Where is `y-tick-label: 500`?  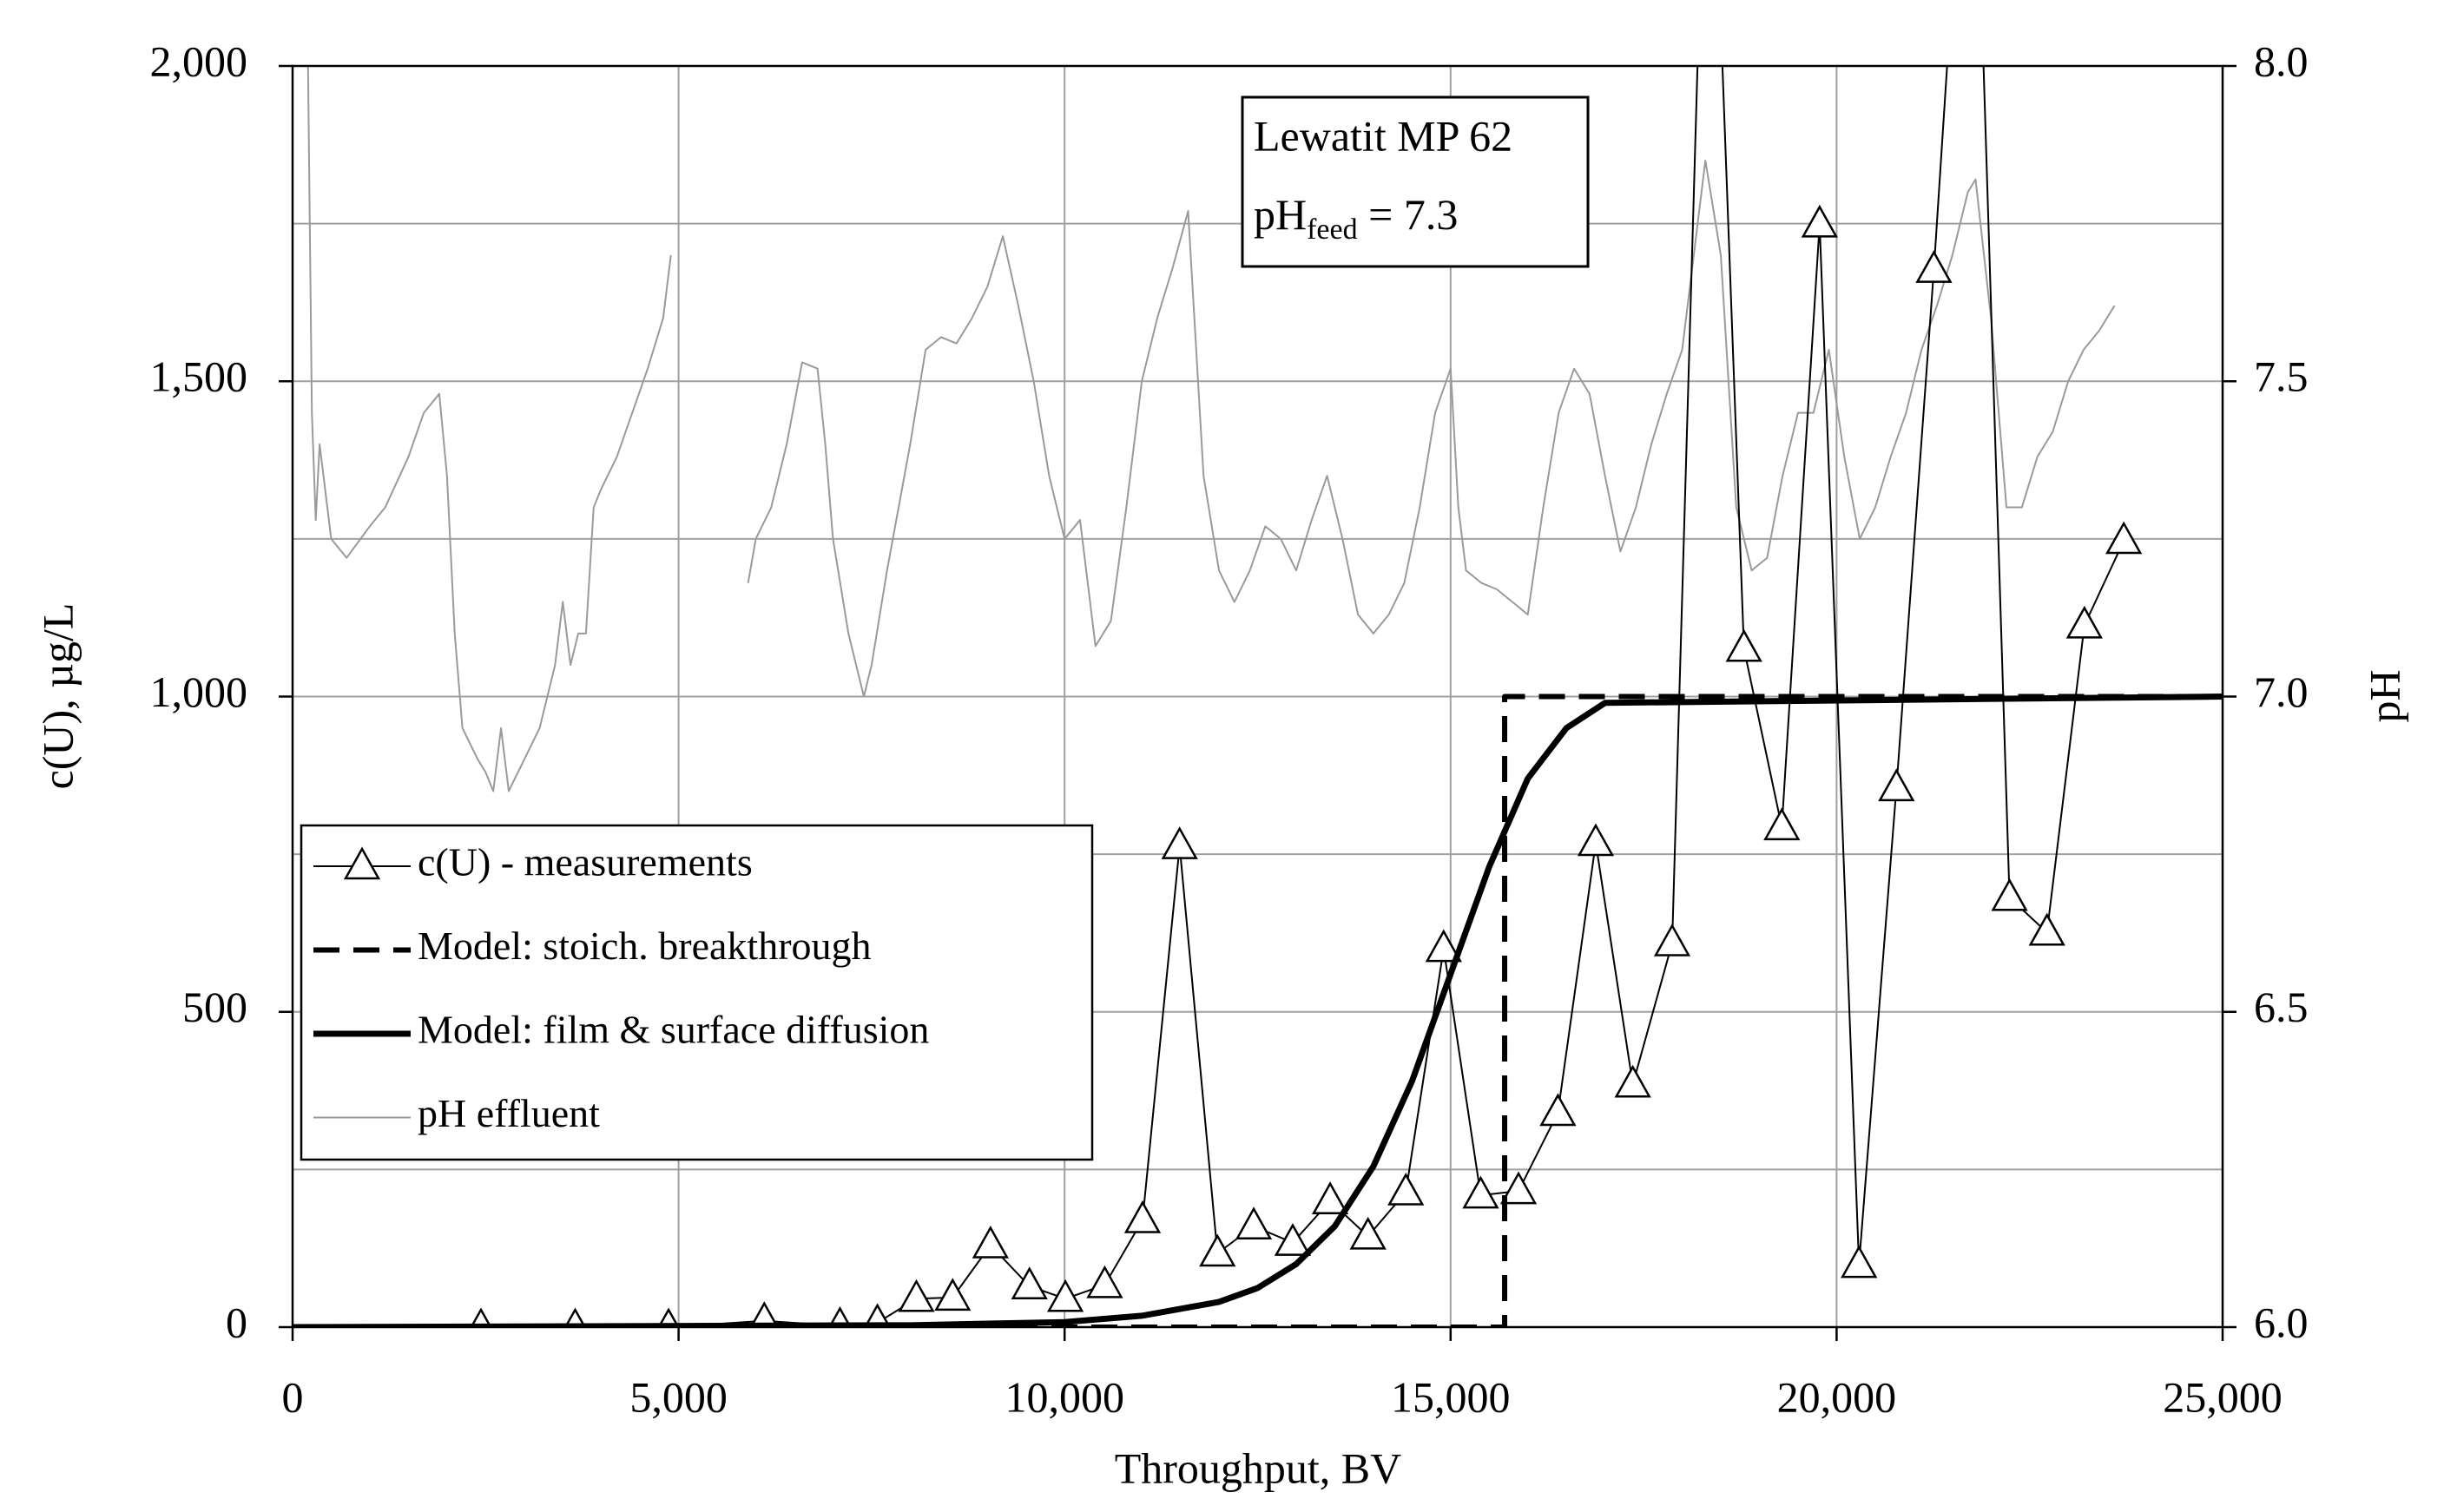
y-tick-label: 500 is located at coordinates (214, 1007).